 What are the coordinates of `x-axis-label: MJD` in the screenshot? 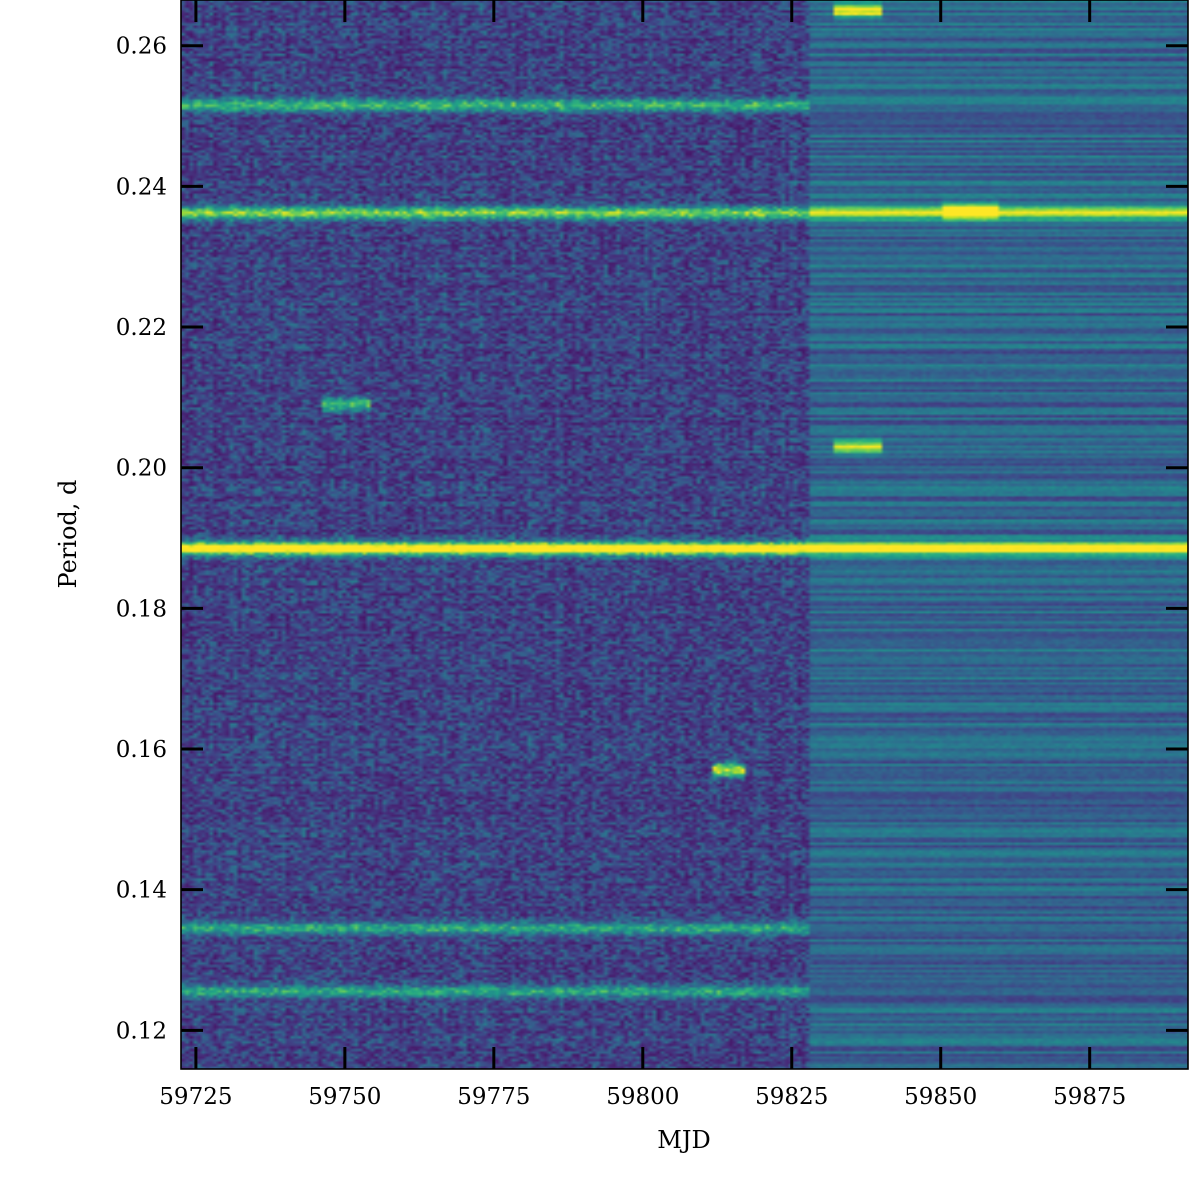 It's located at (683, 1140).